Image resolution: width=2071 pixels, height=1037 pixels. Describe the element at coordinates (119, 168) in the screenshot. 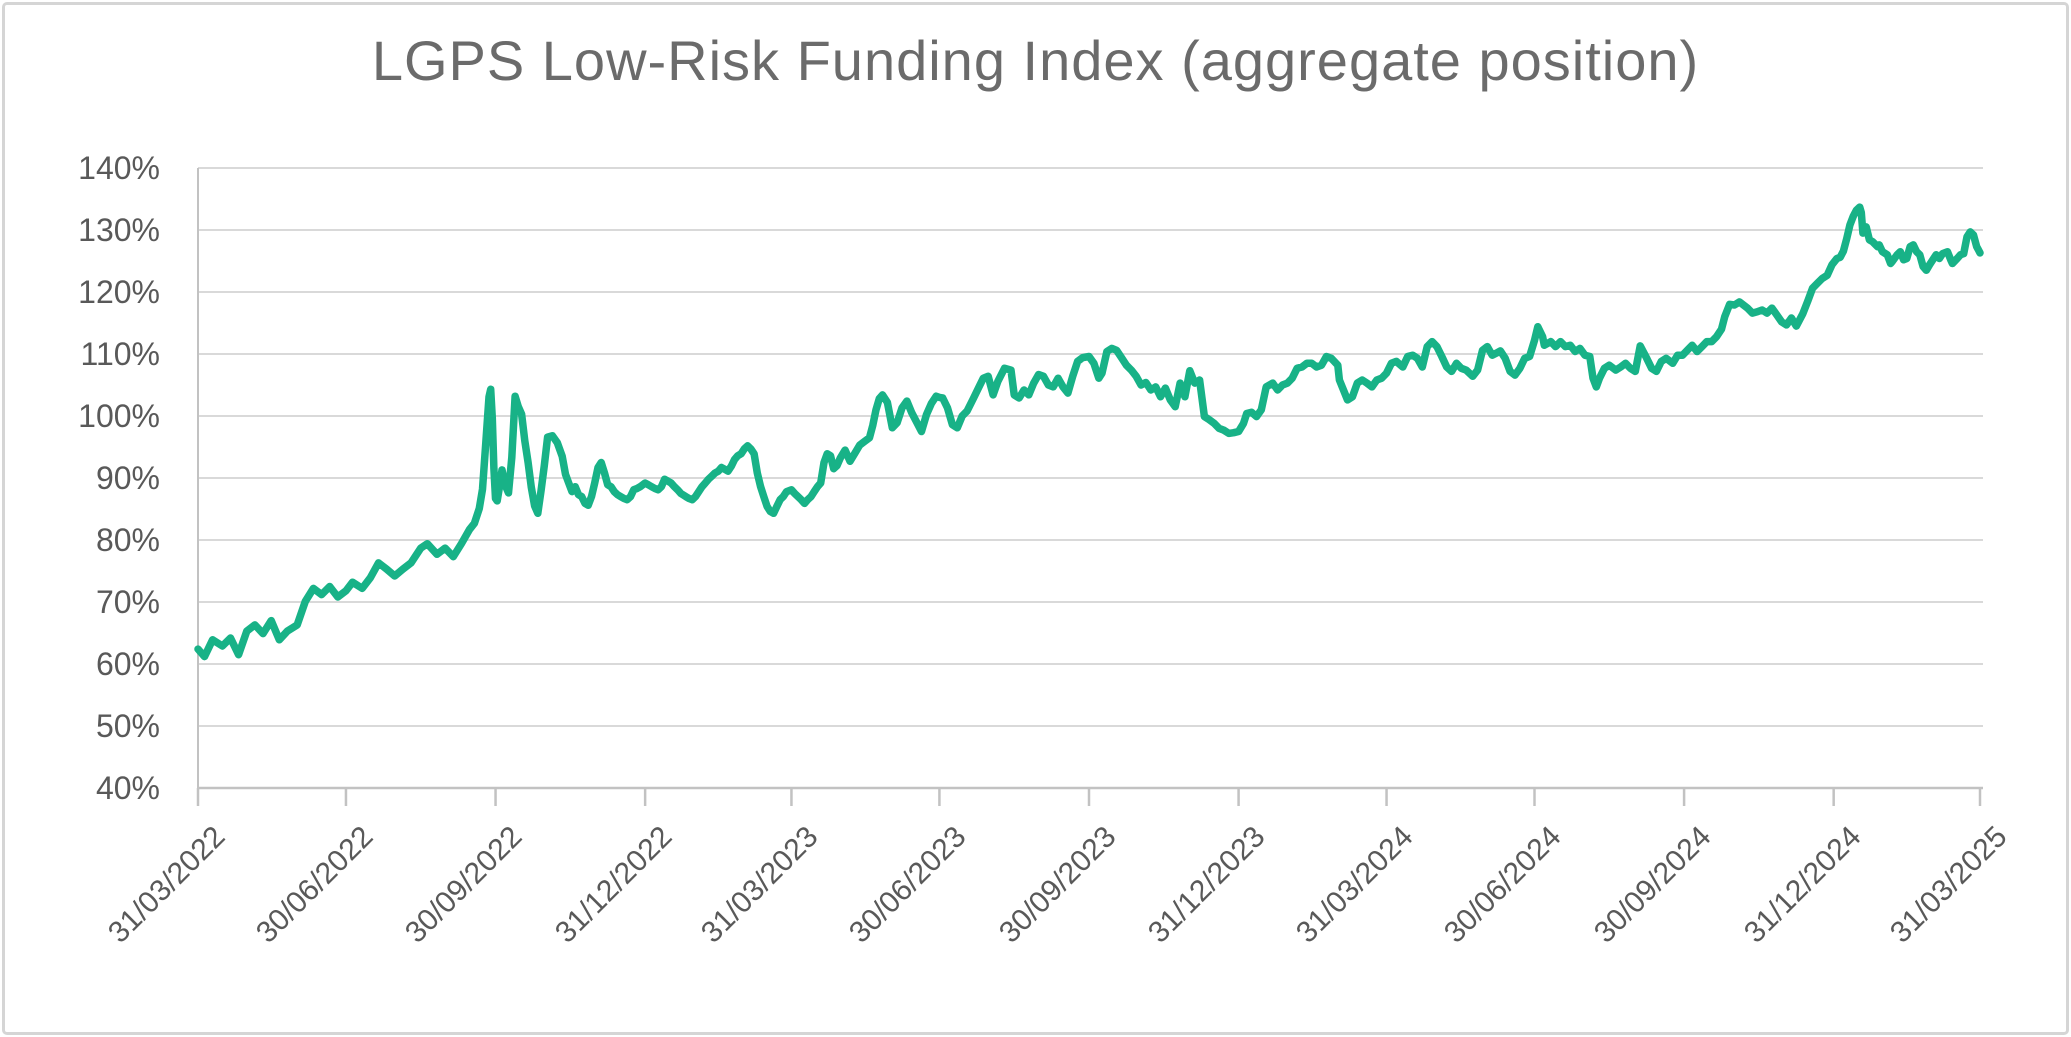

I see `y-axis-label: 140%` at that location.